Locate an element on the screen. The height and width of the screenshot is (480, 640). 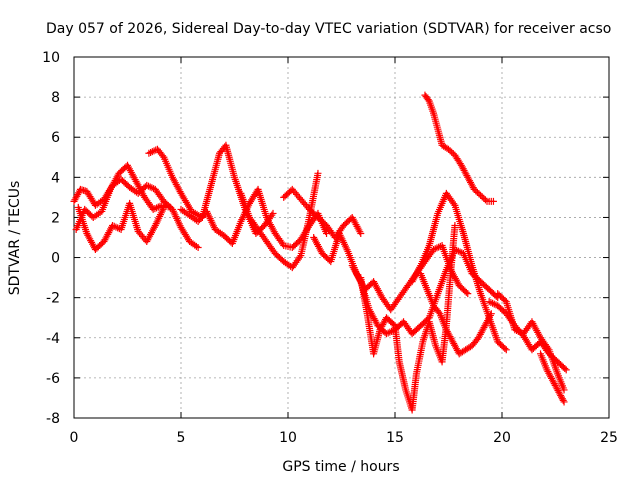
y-tick-label: 10 is located at coordinates (51, 58).